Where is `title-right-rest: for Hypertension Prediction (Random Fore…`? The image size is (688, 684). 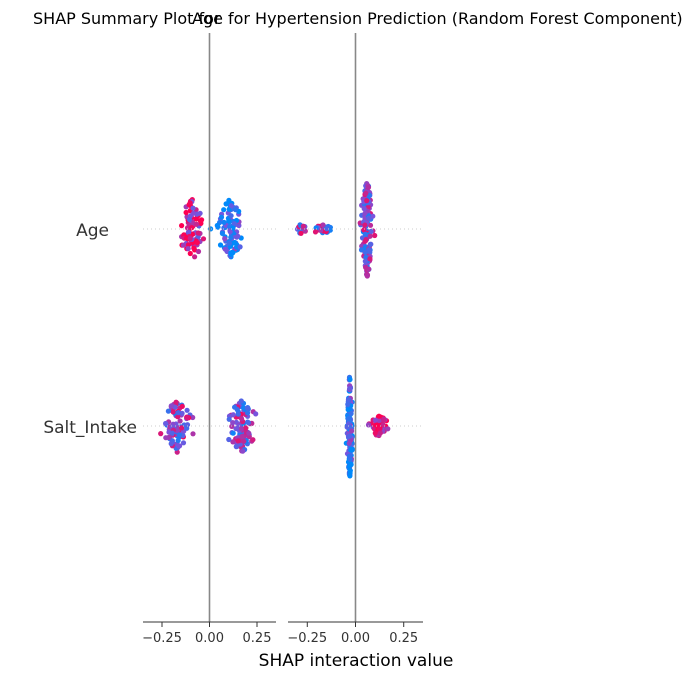 title-right-rest: for Hypertension Prediction (Random Fore… is located at coordinates (455, 18).